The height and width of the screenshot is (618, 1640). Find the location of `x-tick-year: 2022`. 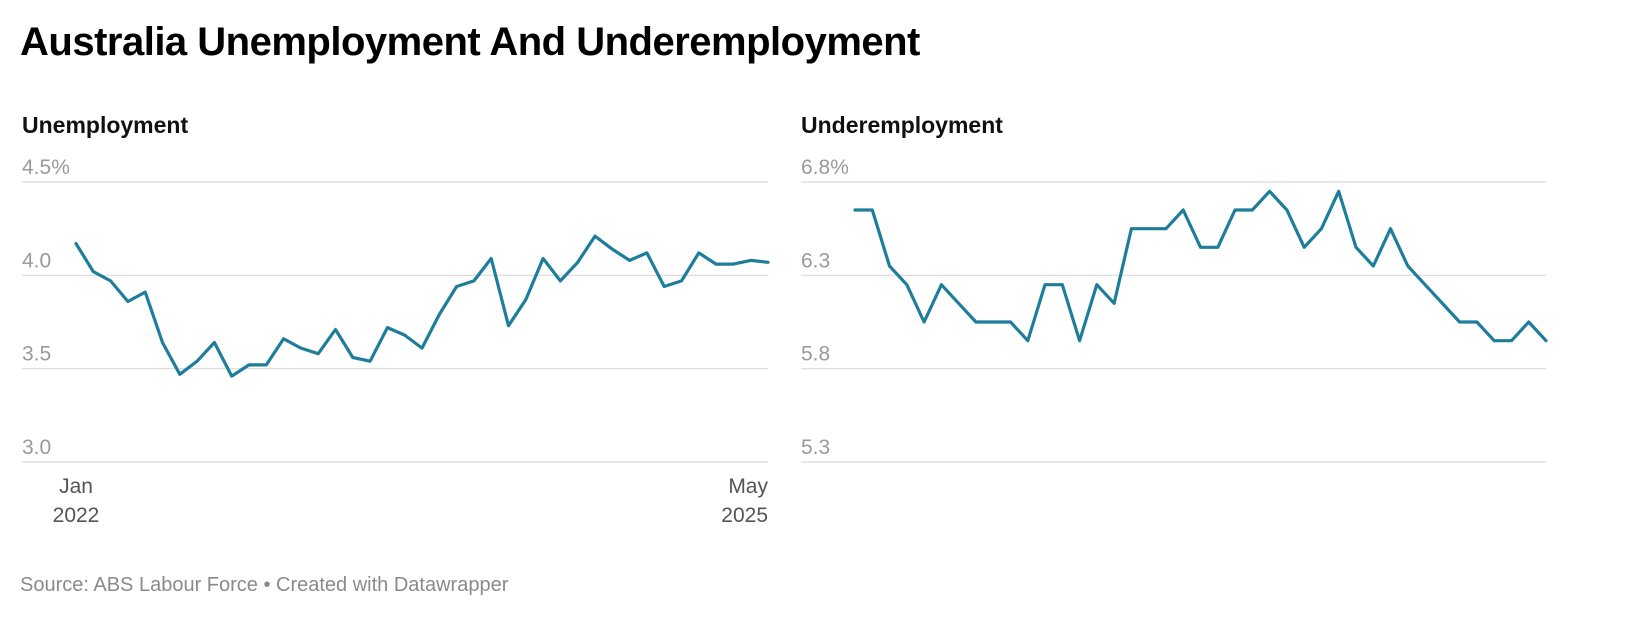

x-tick-year: 2022 is located at coordinates (76, 515).